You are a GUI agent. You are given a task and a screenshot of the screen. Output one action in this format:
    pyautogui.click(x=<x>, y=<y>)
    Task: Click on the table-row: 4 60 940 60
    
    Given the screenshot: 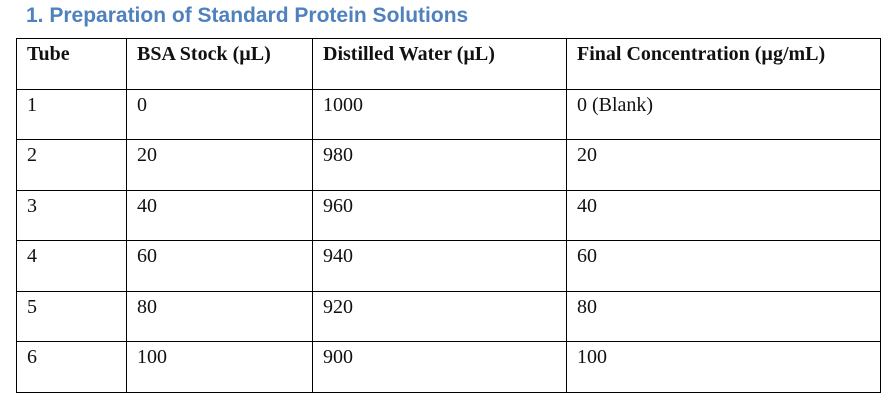 What is the action you would take?
    pyautogui.click(x=448, y=266)
    